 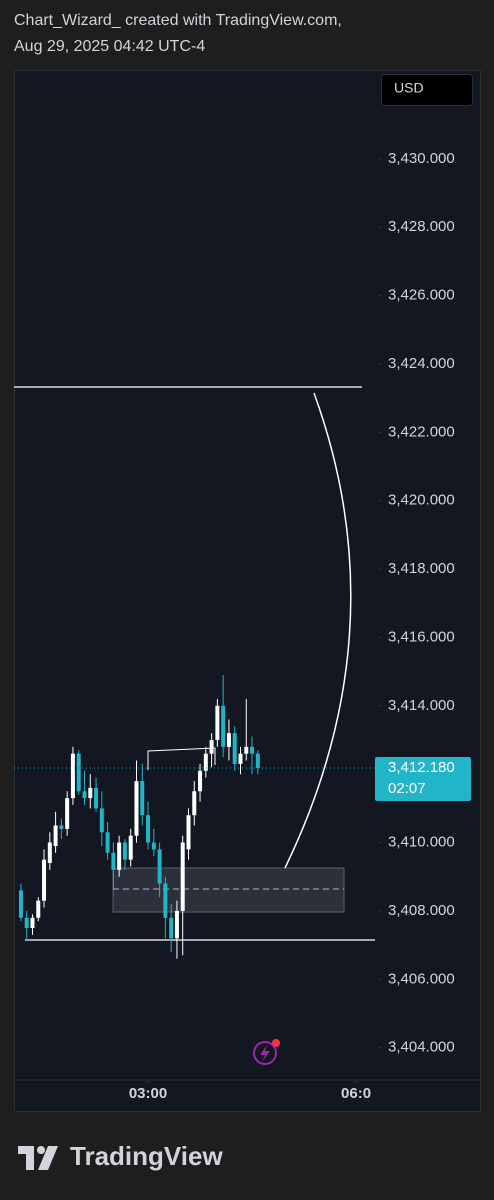 I want to click on drawn-arc, so click(x=318, y=630).